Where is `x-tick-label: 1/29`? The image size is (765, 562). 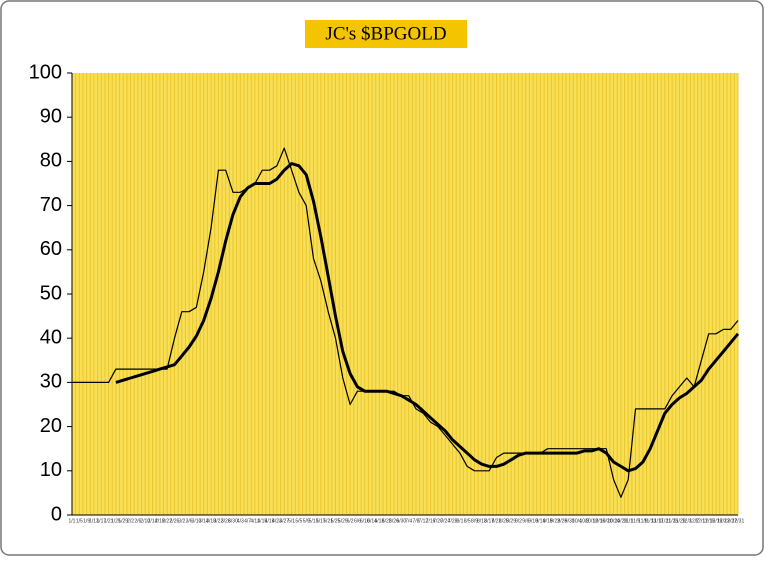 x-tick-label: 1/29 is located at coordinates (123, 521).